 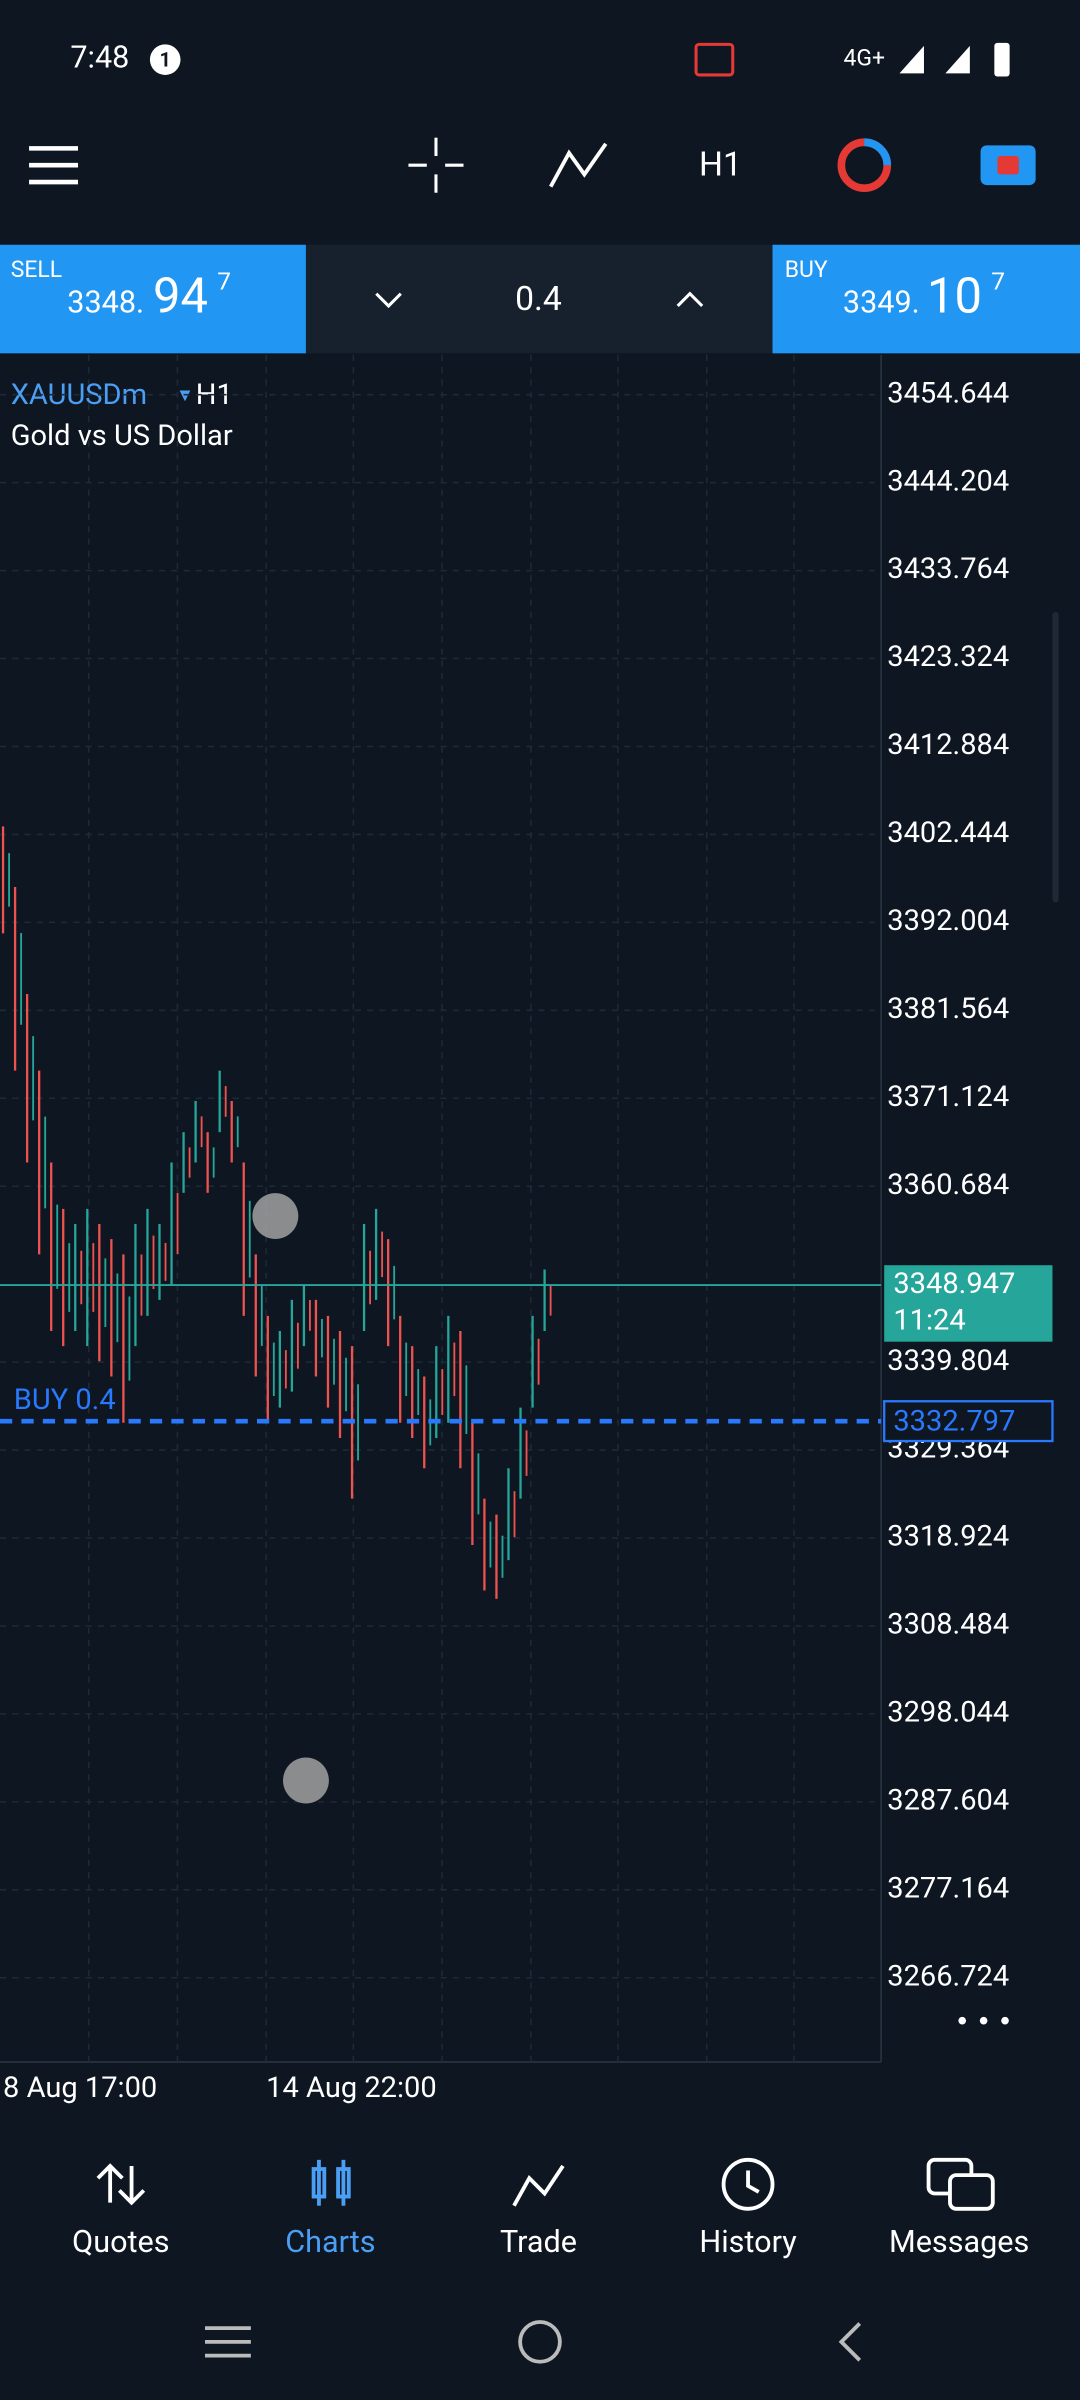 I want to click on time-label: 8 Aug 17:00, so click(x=80, y=2088).